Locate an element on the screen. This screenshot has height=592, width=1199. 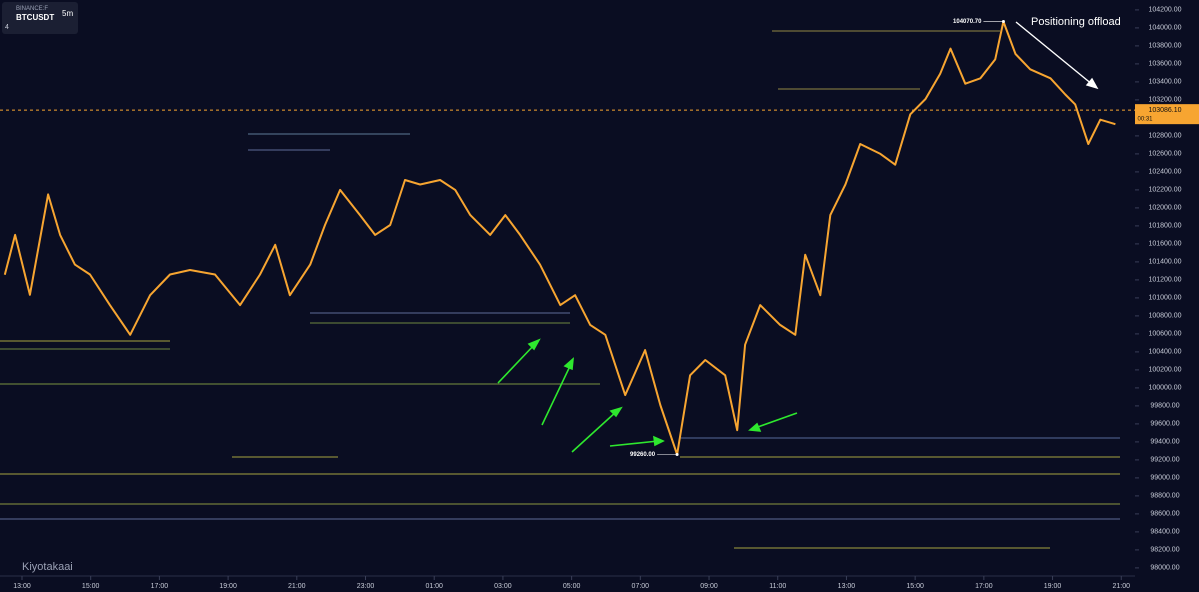
y-tick-label: 100800.00 is located at coordinates (1164, 316).